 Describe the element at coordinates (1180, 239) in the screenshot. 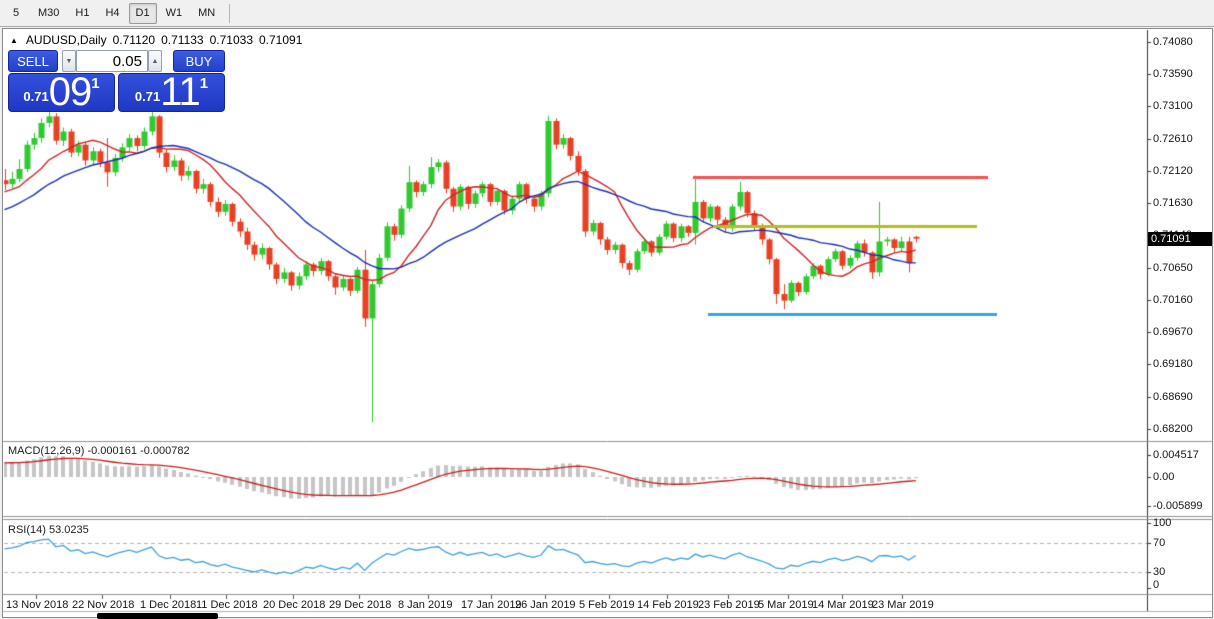

I see `current-price-tag: 0.71091` at that location.